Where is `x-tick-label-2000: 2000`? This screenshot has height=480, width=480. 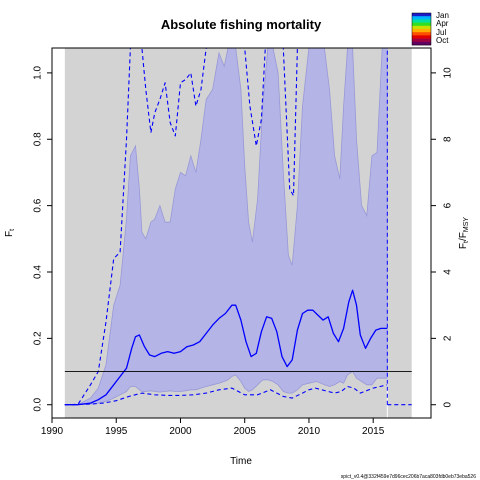 x-tick-label-2000: 2000 is located at coordinates (180, 431).